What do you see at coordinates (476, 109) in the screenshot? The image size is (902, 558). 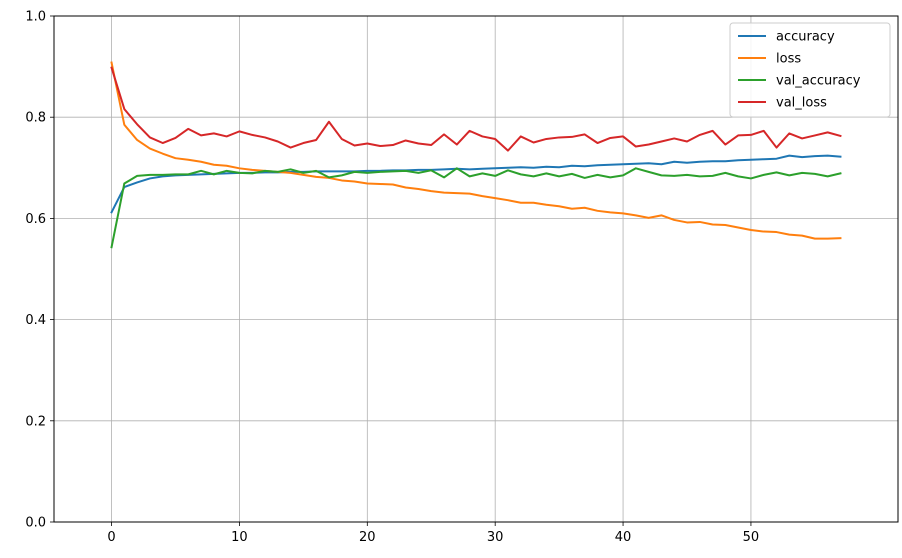 I see `series-line-val-loss` at bounding box center [476, 109].